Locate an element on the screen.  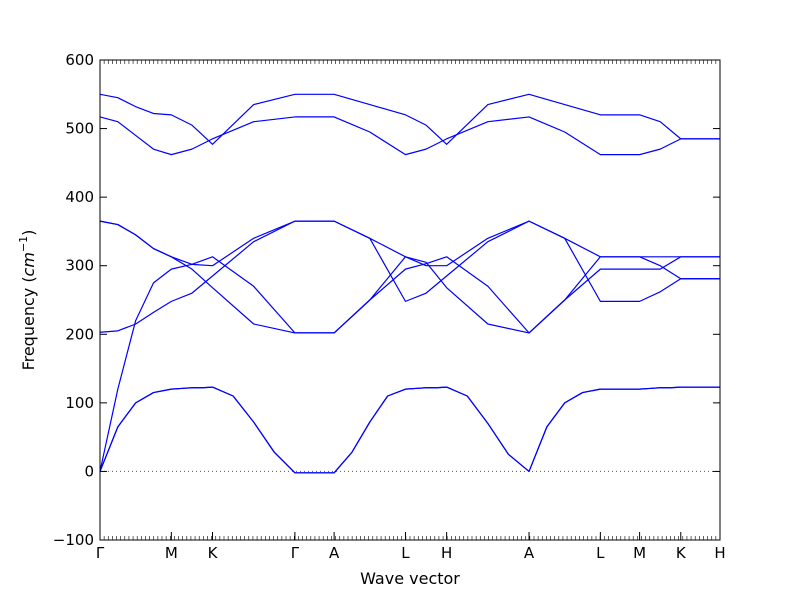
y-axis-label-unit: cm is located at coordinates (28, 264).